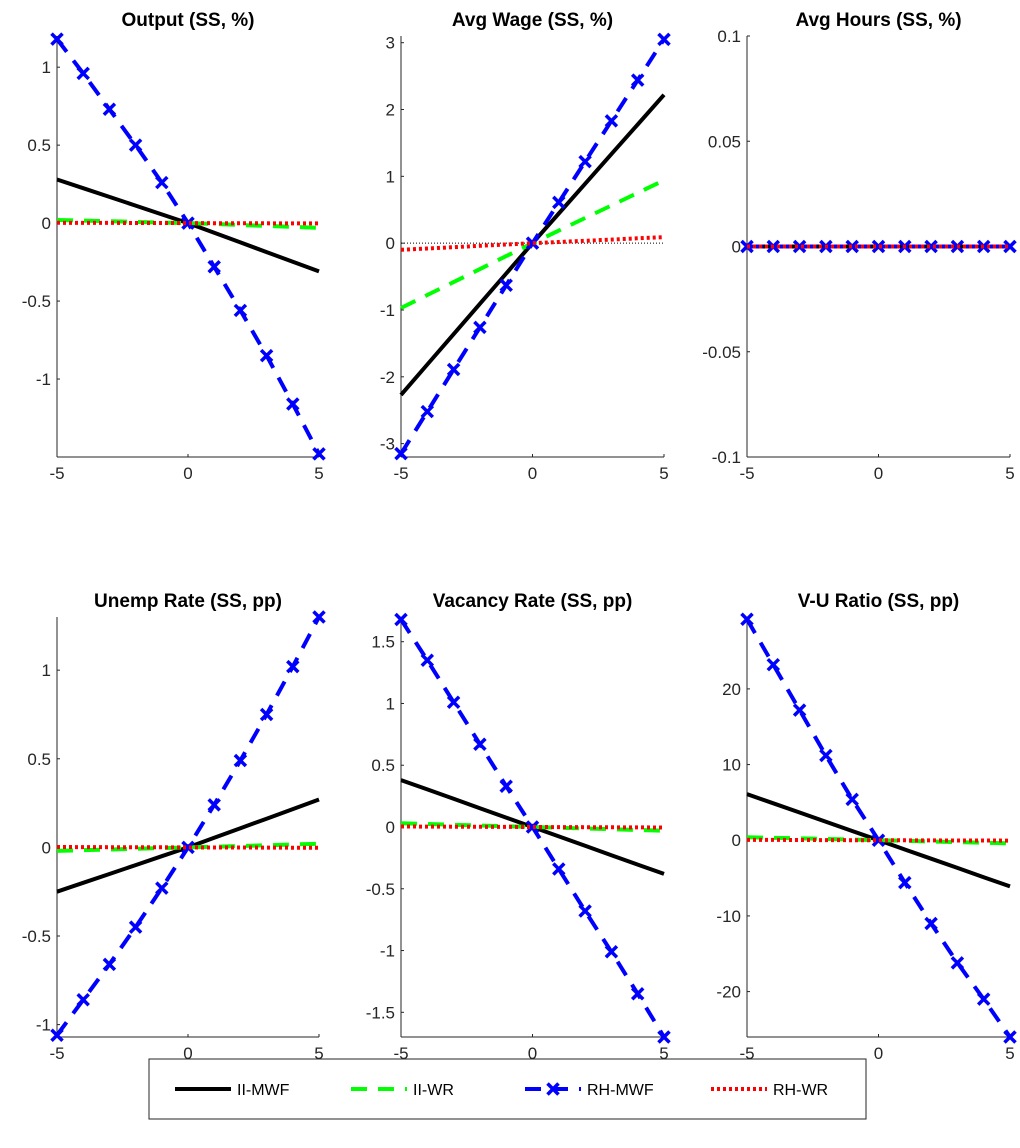  What do you see at coordinates (728, 916) in the screenshot?
I see `y-tick-label: -10` at bounding box center [728, 916].